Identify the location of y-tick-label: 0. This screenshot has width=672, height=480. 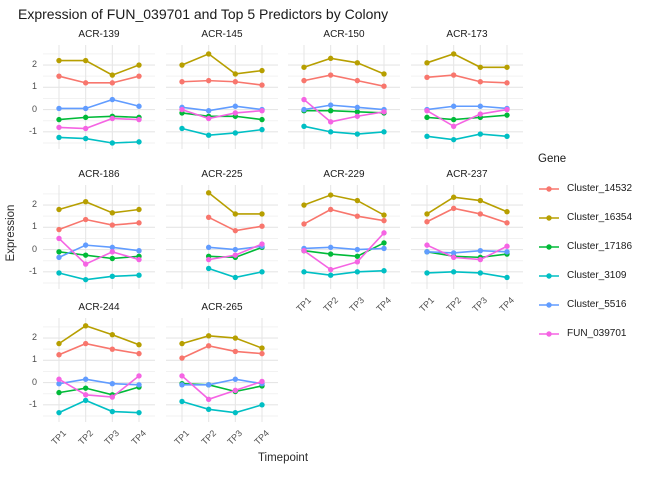
(34, 108).